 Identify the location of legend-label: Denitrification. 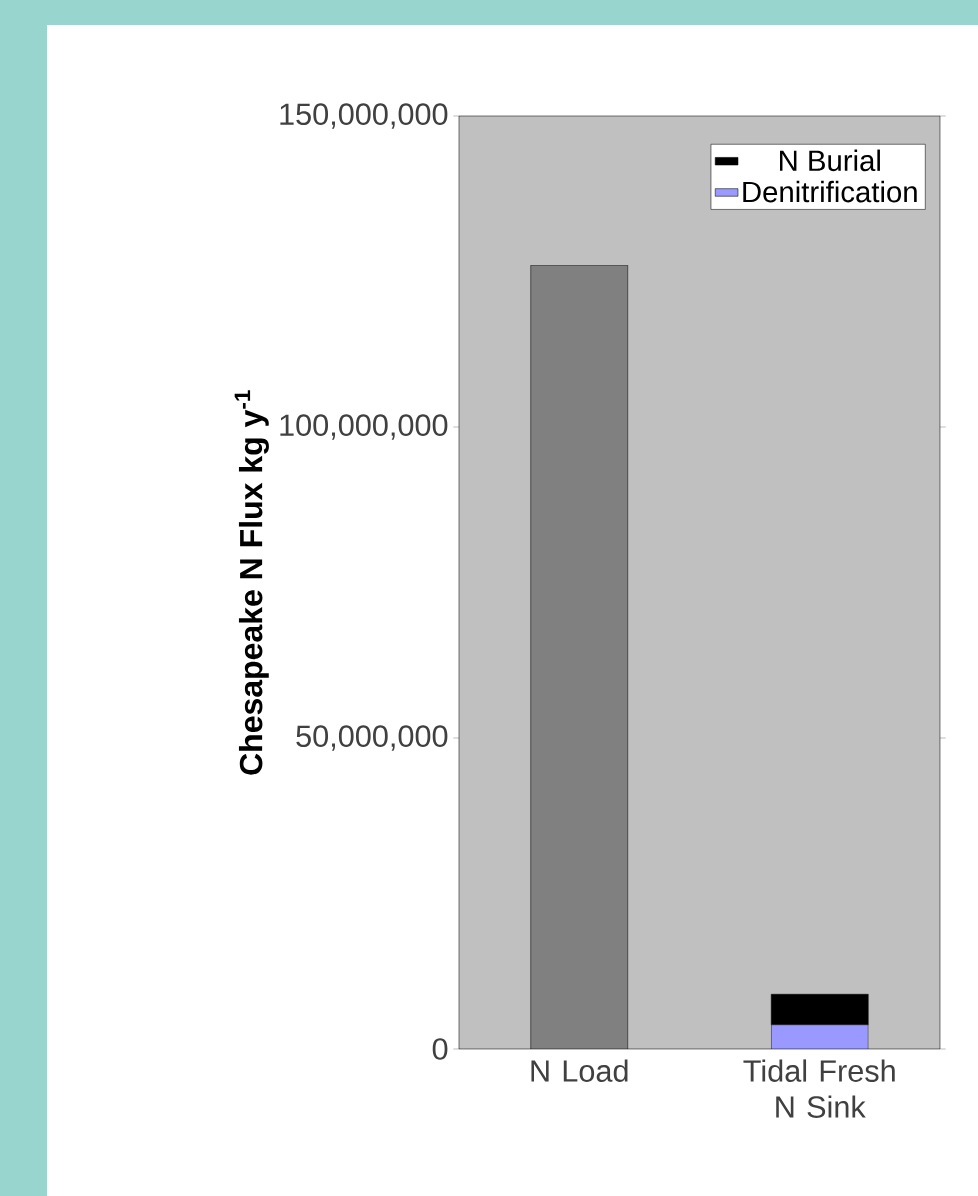
(830, 191).